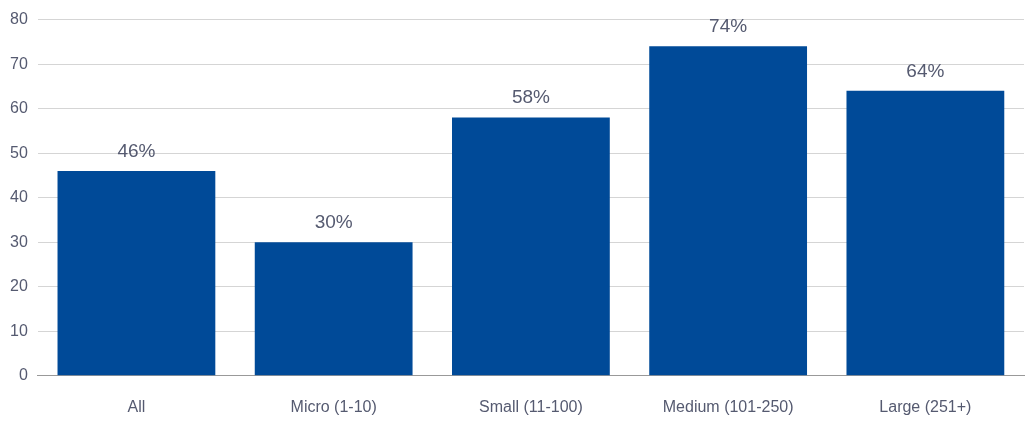  I want to click on y-tick-label: 70, so click(19, 63).